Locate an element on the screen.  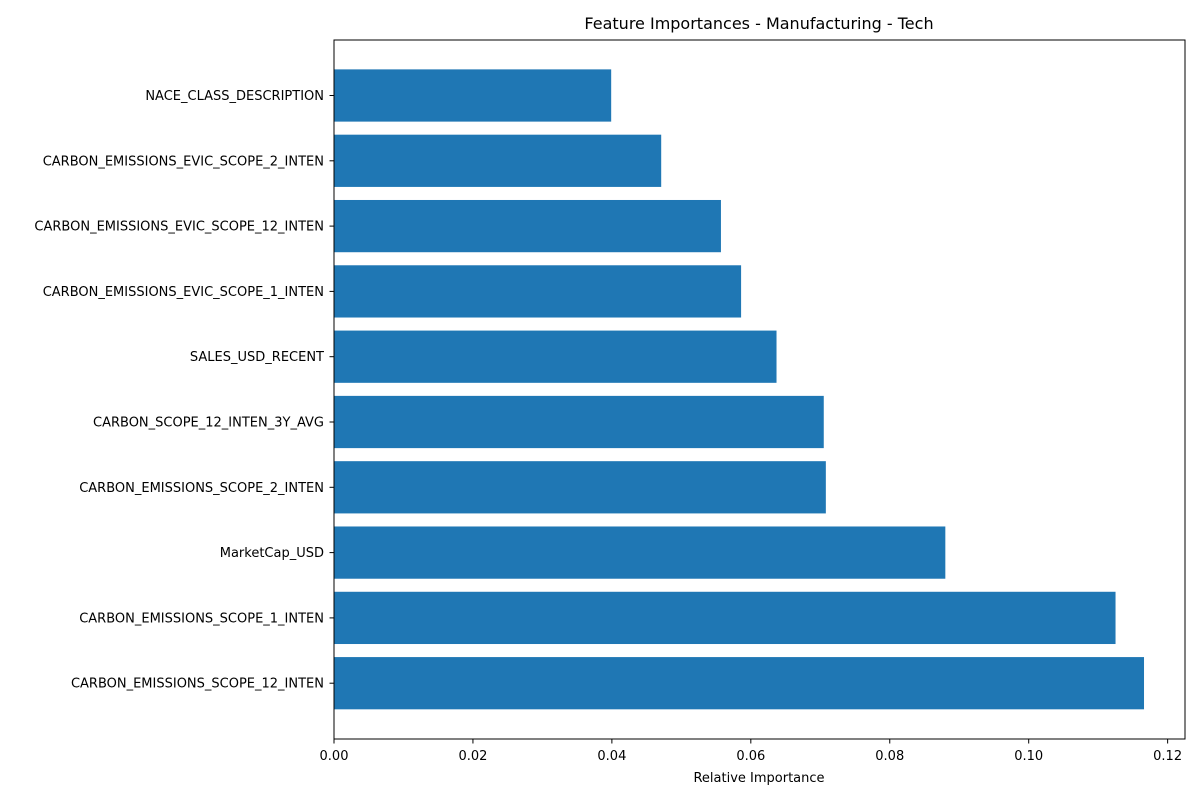
x-tick-label: 0.10 is located at coordinates (1028, 756).